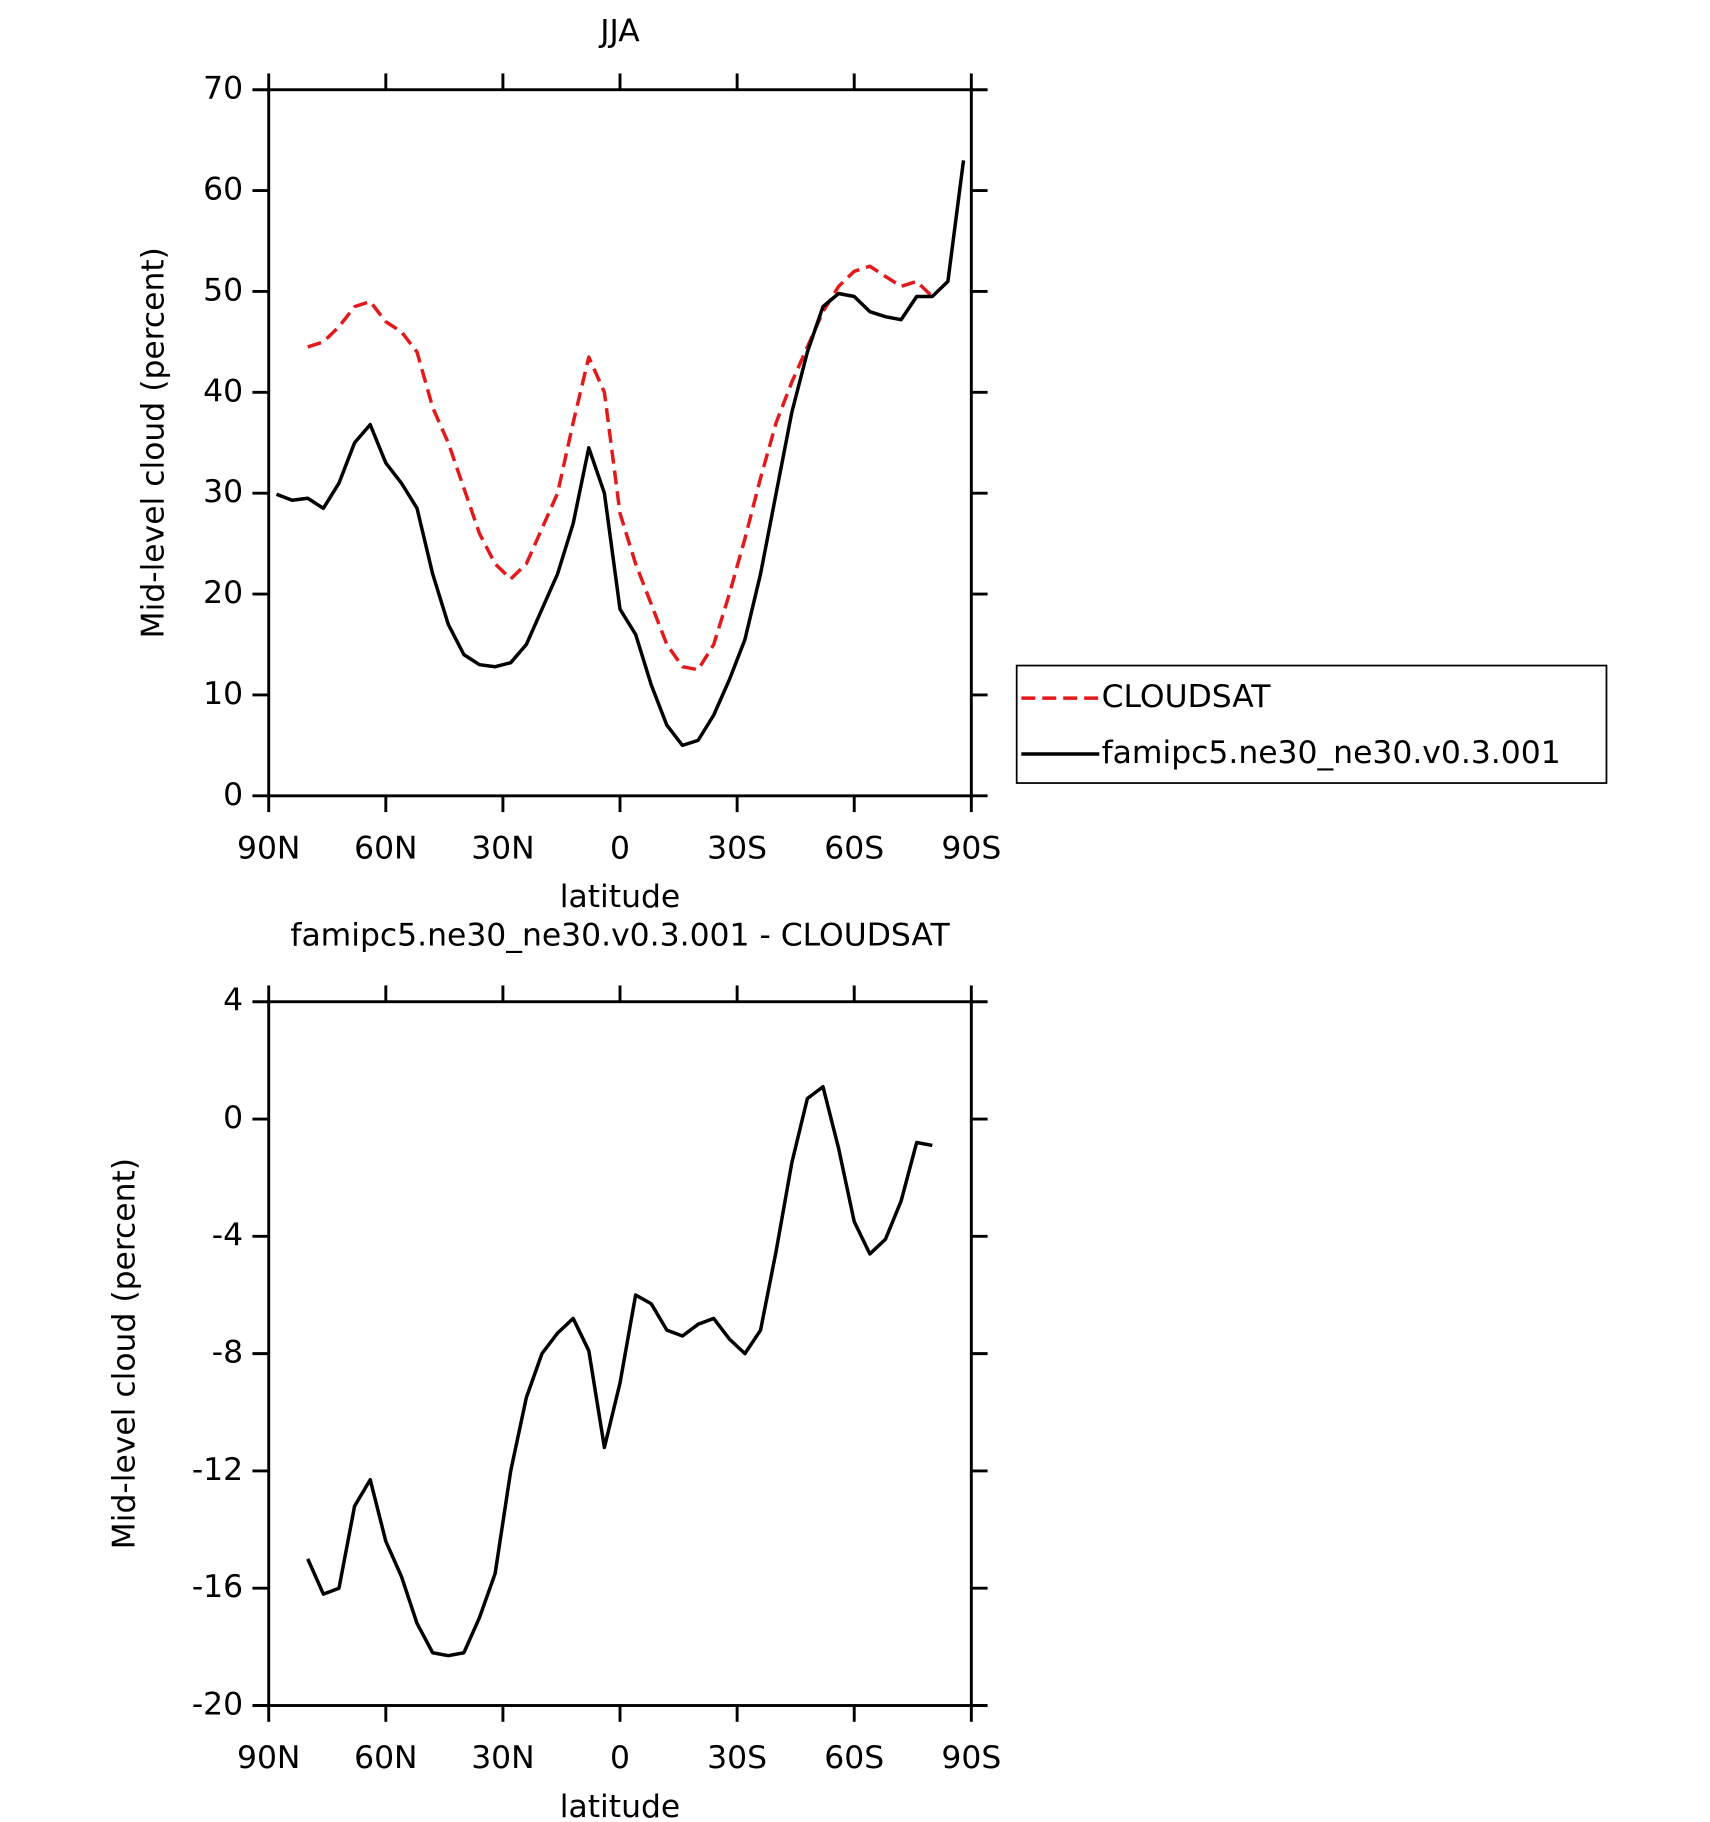 Image resolution: width=1710 pixels, height=1822 pixels. Describe the element at coordinates (223, 89) in the screenshot. I see `y-tick-label: 70` at that location.